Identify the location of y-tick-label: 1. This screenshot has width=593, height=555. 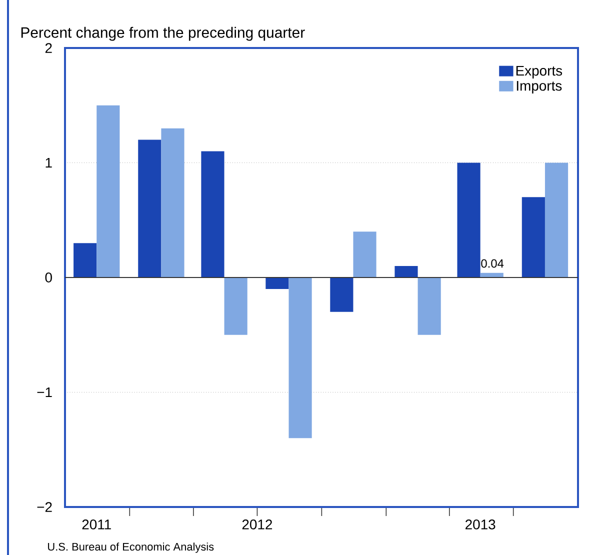
(49, 163).